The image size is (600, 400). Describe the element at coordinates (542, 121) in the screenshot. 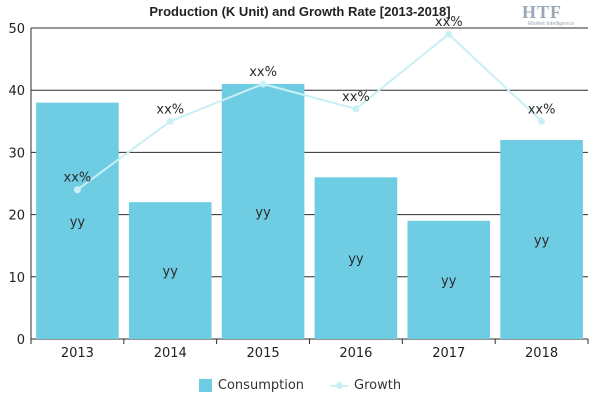

I see `growth-point-2018` at that location.